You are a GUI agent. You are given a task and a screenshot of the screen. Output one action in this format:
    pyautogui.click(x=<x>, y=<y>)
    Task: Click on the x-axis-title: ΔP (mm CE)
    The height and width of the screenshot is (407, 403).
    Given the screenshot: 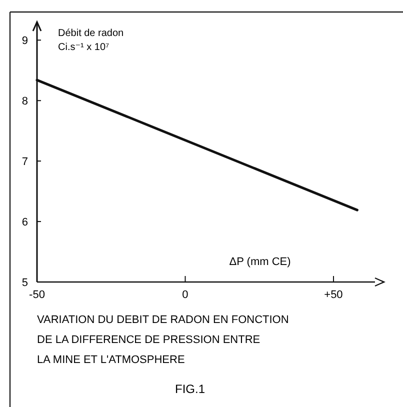 What is the action you would take?
    pyautogui.click(x=260, y=262)
    